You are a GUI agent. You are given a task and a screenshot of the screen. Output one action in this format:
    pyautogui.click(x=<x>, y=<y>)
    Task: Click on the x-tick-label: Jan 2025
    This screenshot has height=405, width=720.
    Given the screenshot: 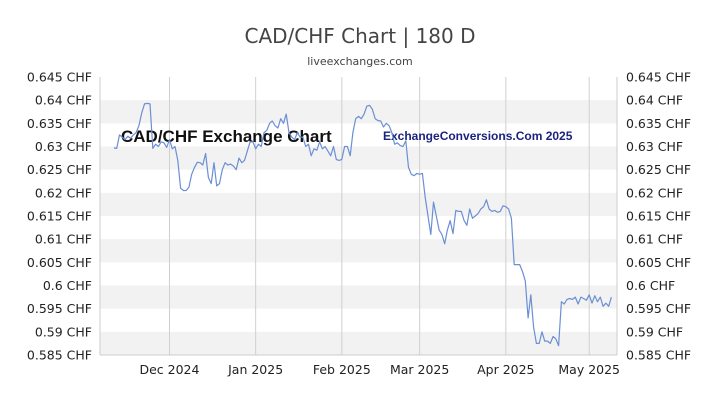 What is the action you would take?
    pyautogui.click(x=255, y=369)
    